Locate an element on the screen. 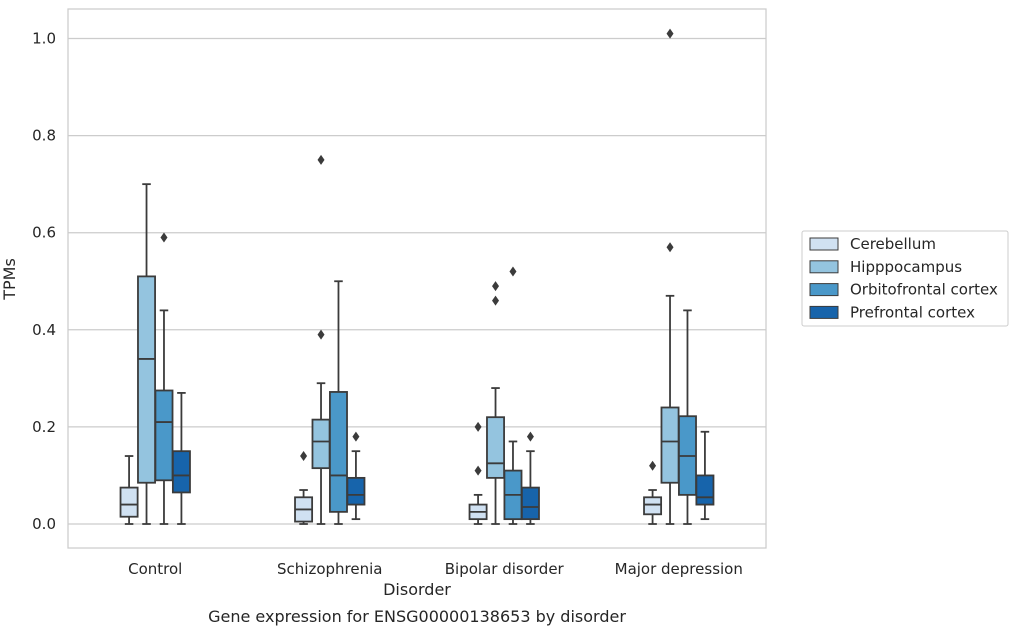 This screenshot has height=634, width=1018. legend-label: Orbitofrontal cortex is located at coordinates (924, 290).